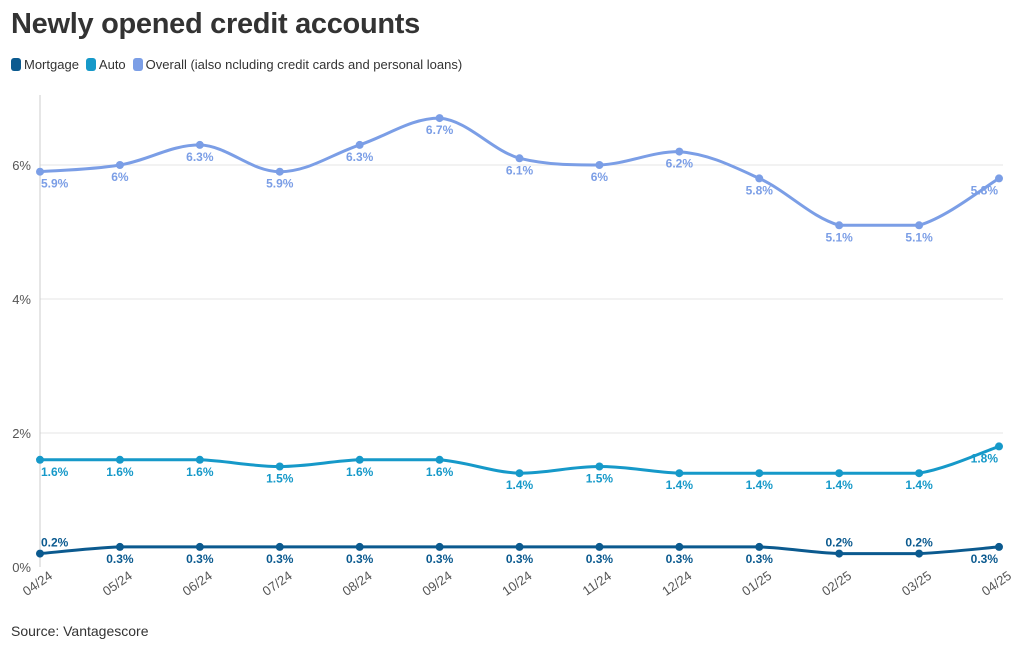 The width and height of the screenshot is (1020, 650). I want to click on x-tick-label: 05/24, so click(117, 583).